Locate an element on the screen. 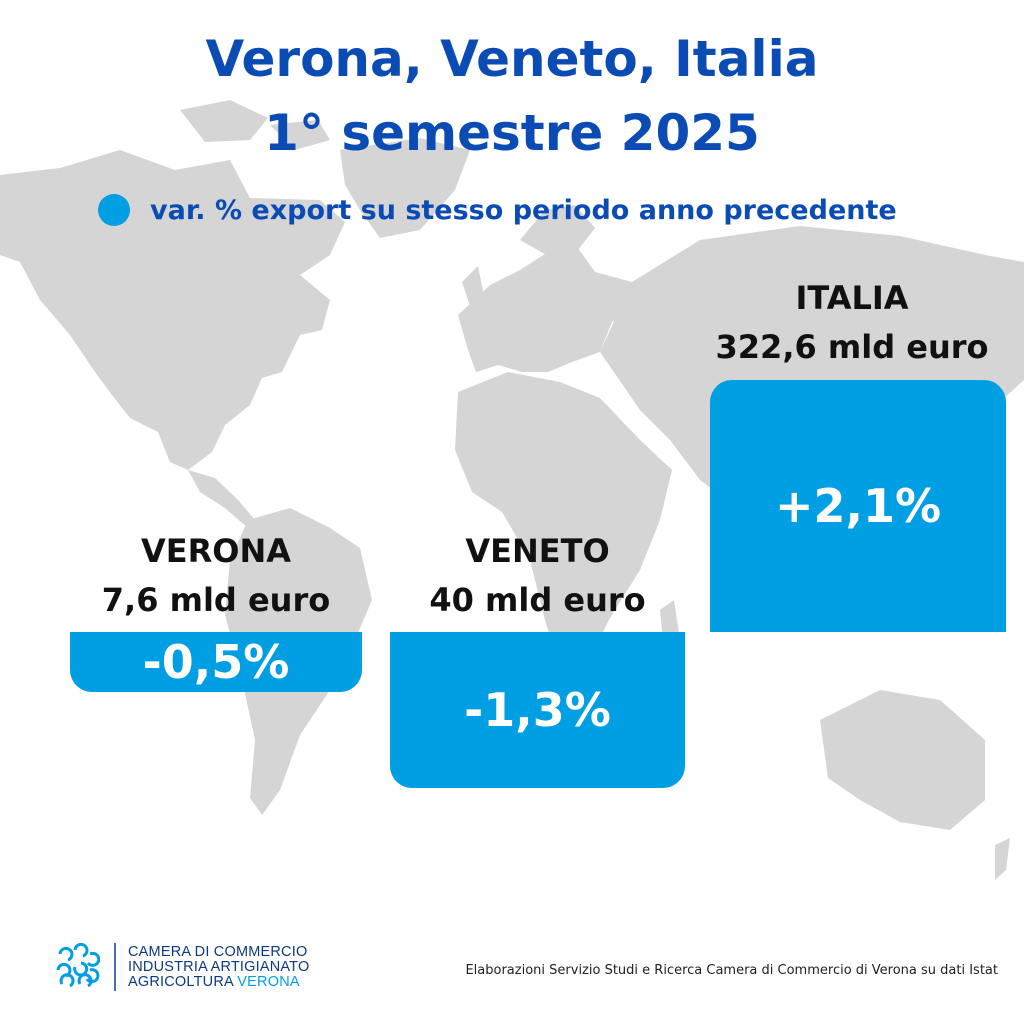 The image size is (1024, 1024). region-name-italia: ITALIA is located at coordinates (852, 298).